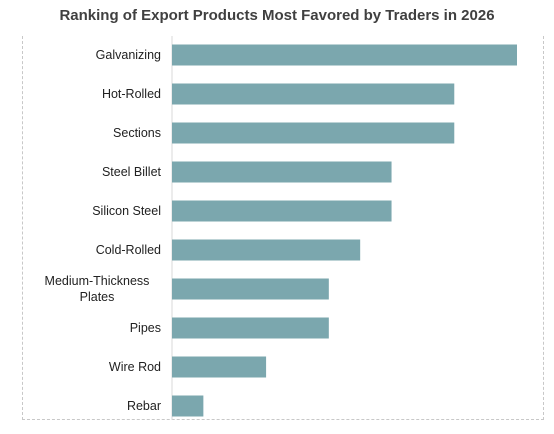 The image size is (554, 434). I want to click on label-text: Wire Rod, so click(134, 367).